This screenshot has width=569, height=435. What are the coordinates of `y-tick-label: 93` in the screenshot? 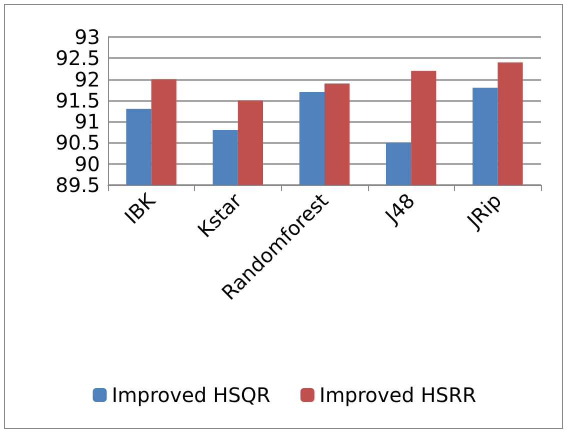 It's located at (87, 37).